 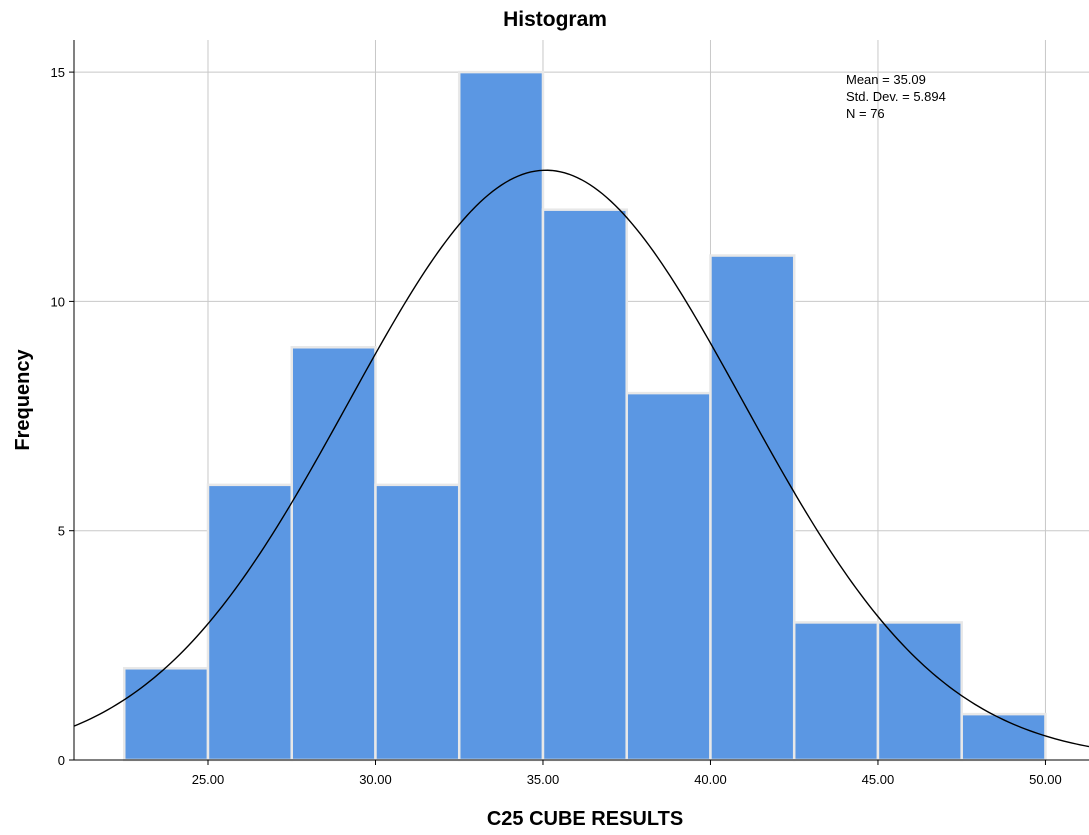 I want to click on y-tick-label: 15, so click(x=58, y=72).